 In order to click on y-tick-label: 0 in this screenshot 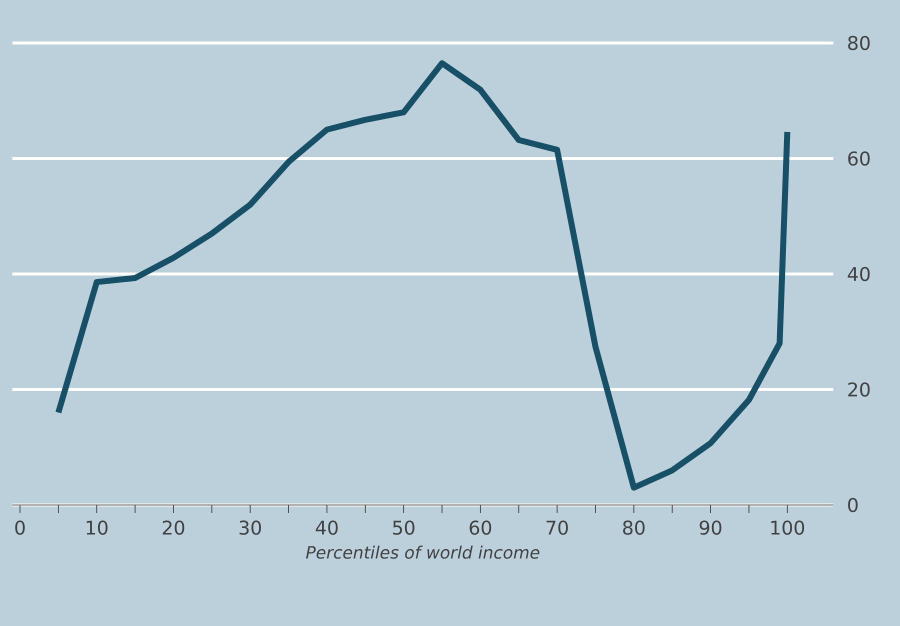, I will do `click(853, 505)`.